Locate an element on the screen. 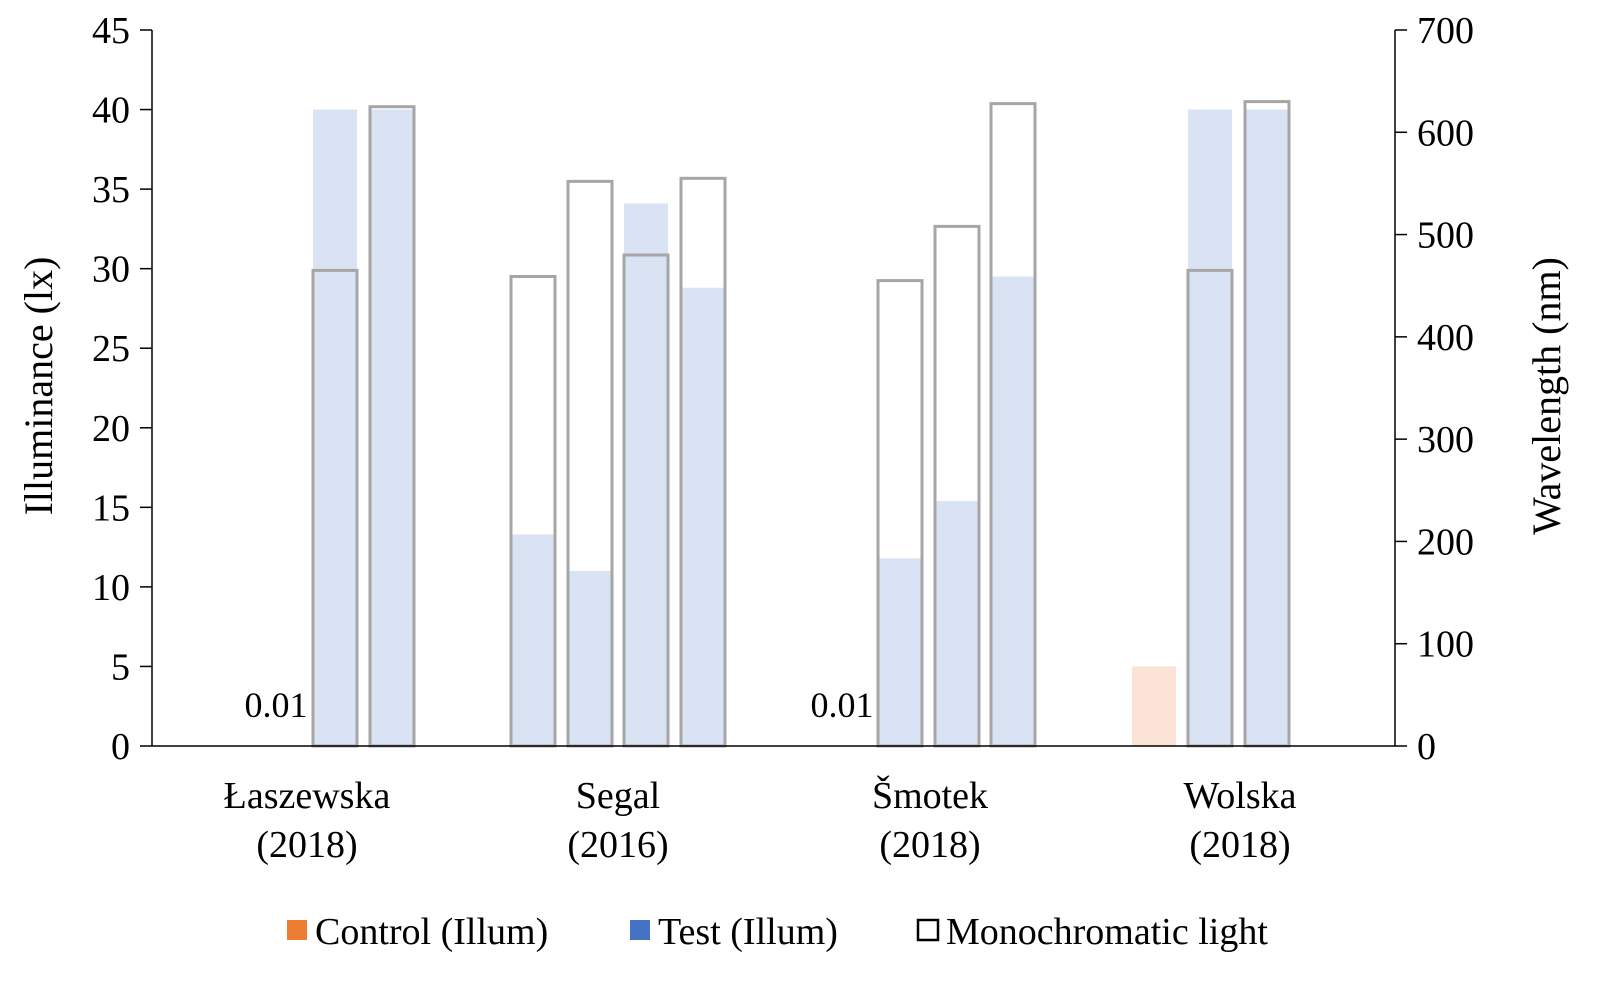 This screenshot has height=987, width=1600. legend-label-test: Test (Illum) is located at coordinates (748, 932).